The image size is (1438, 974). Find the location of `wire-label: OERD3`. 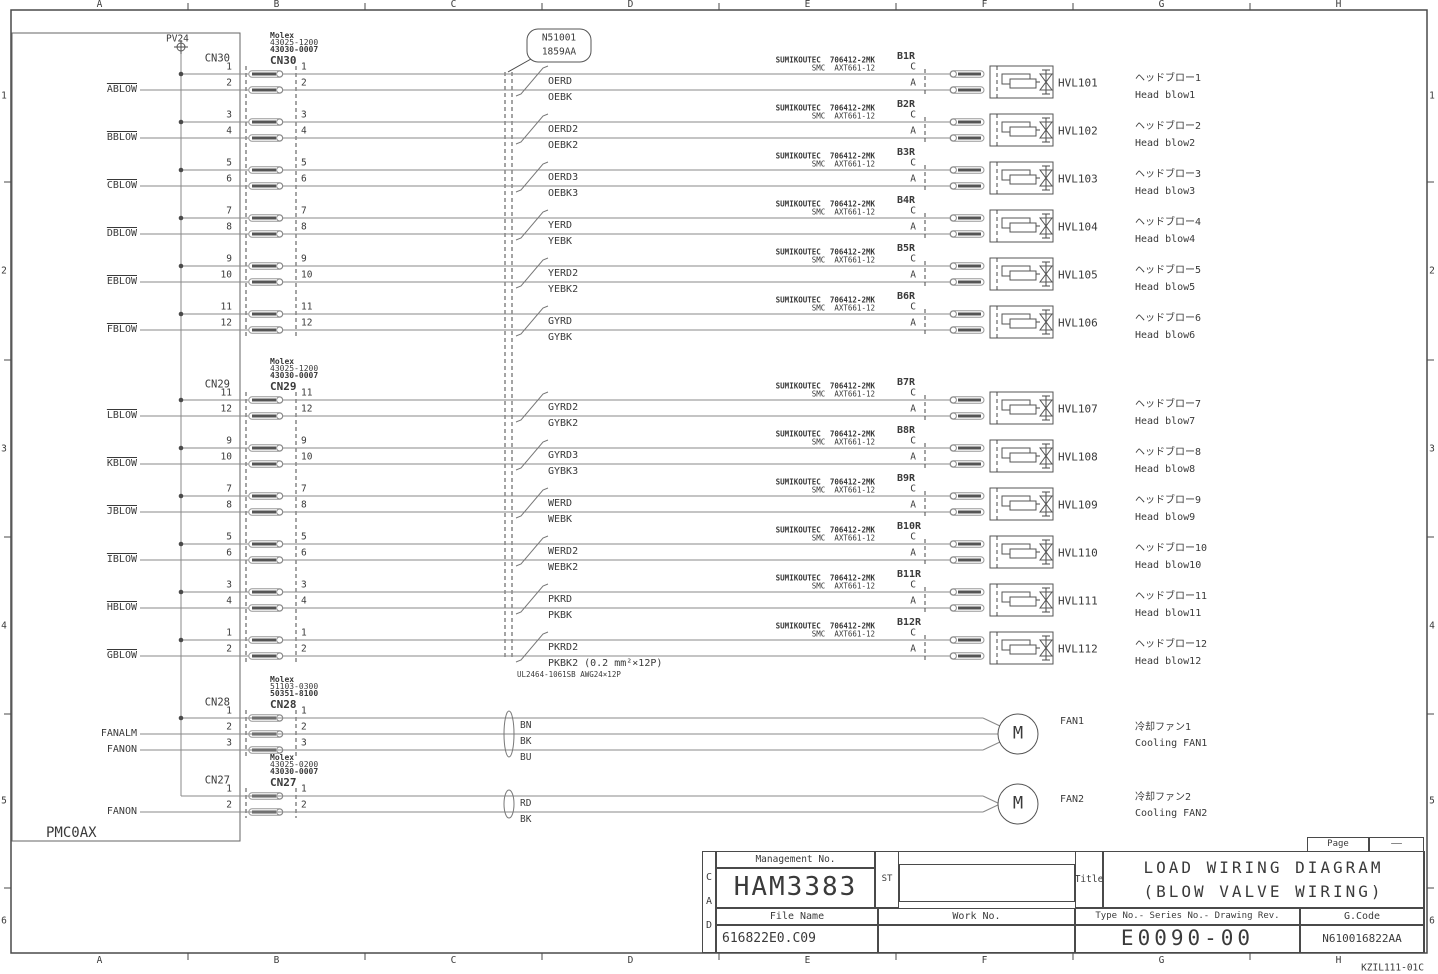

wire-label: OERD3 is located at coordinates (563, 177).